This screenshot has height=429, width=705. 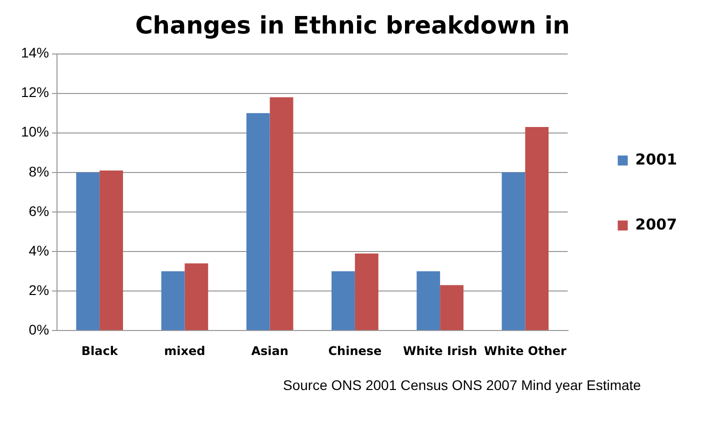 What do you see at coordinates (35, 92) in the screenshot?
I see `y-tick-label: 12%` at bounding box center [35, 92].